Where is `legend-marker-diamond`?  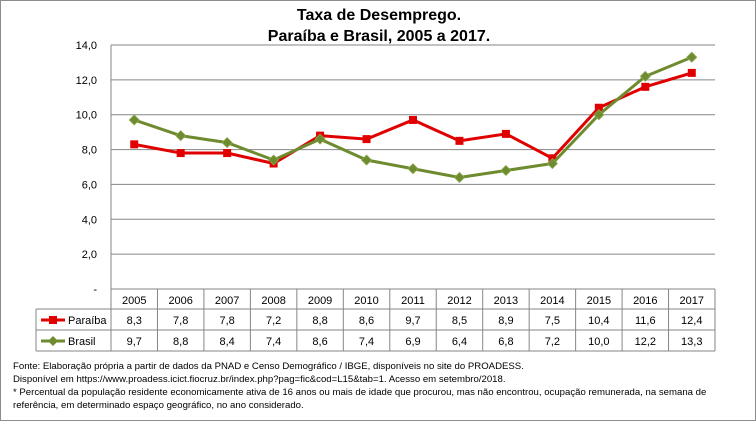
legend-marker-diamond is located at coordinates (53, 341).